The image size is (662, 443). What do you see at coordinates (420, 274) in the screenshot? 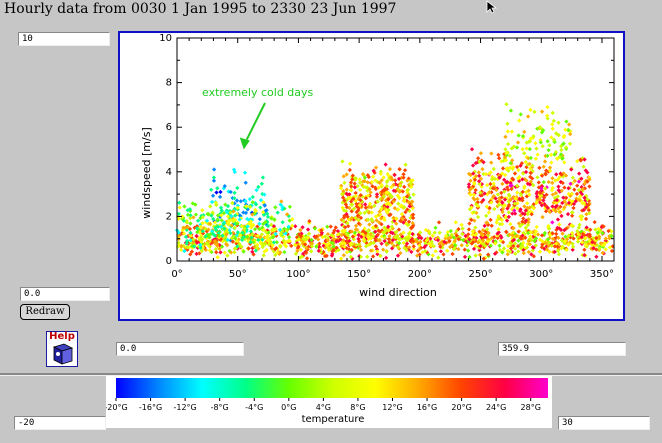
I see `x-tick-label: 200°` at bounding box center [420, 274].